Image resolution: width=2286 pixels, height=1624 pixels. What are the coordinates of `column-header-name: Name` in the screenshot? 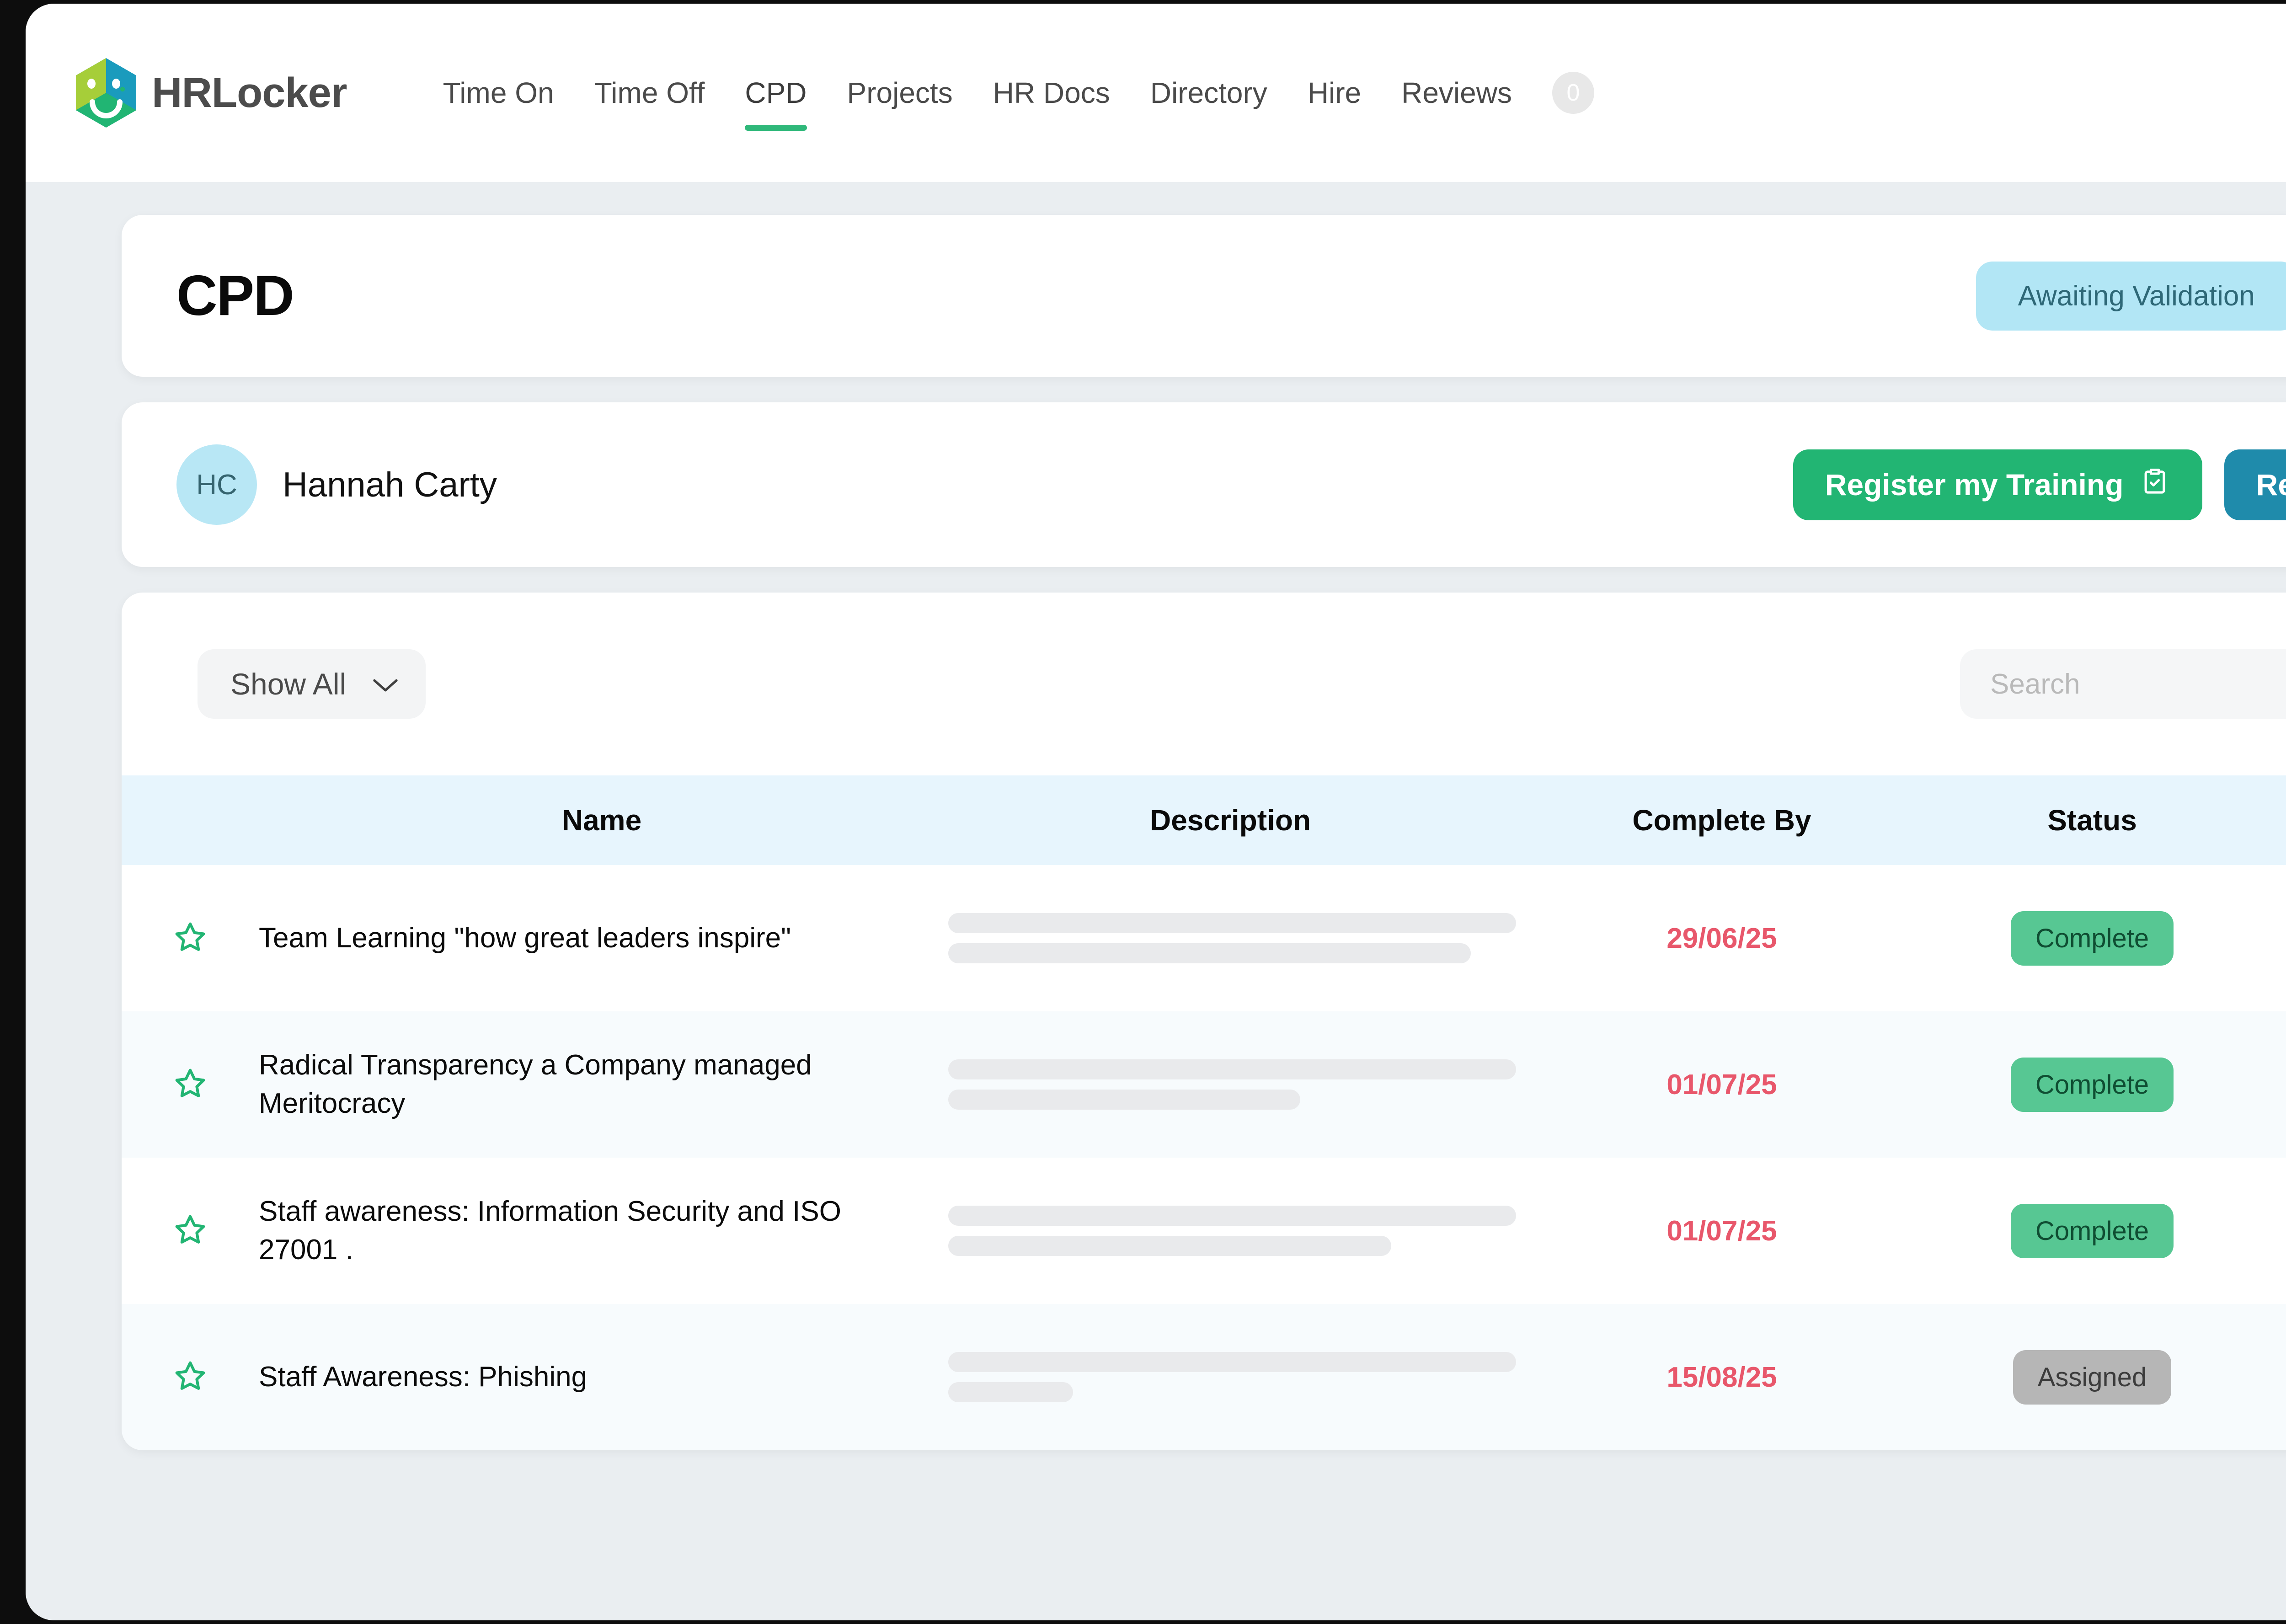 It's located at (602, 820).